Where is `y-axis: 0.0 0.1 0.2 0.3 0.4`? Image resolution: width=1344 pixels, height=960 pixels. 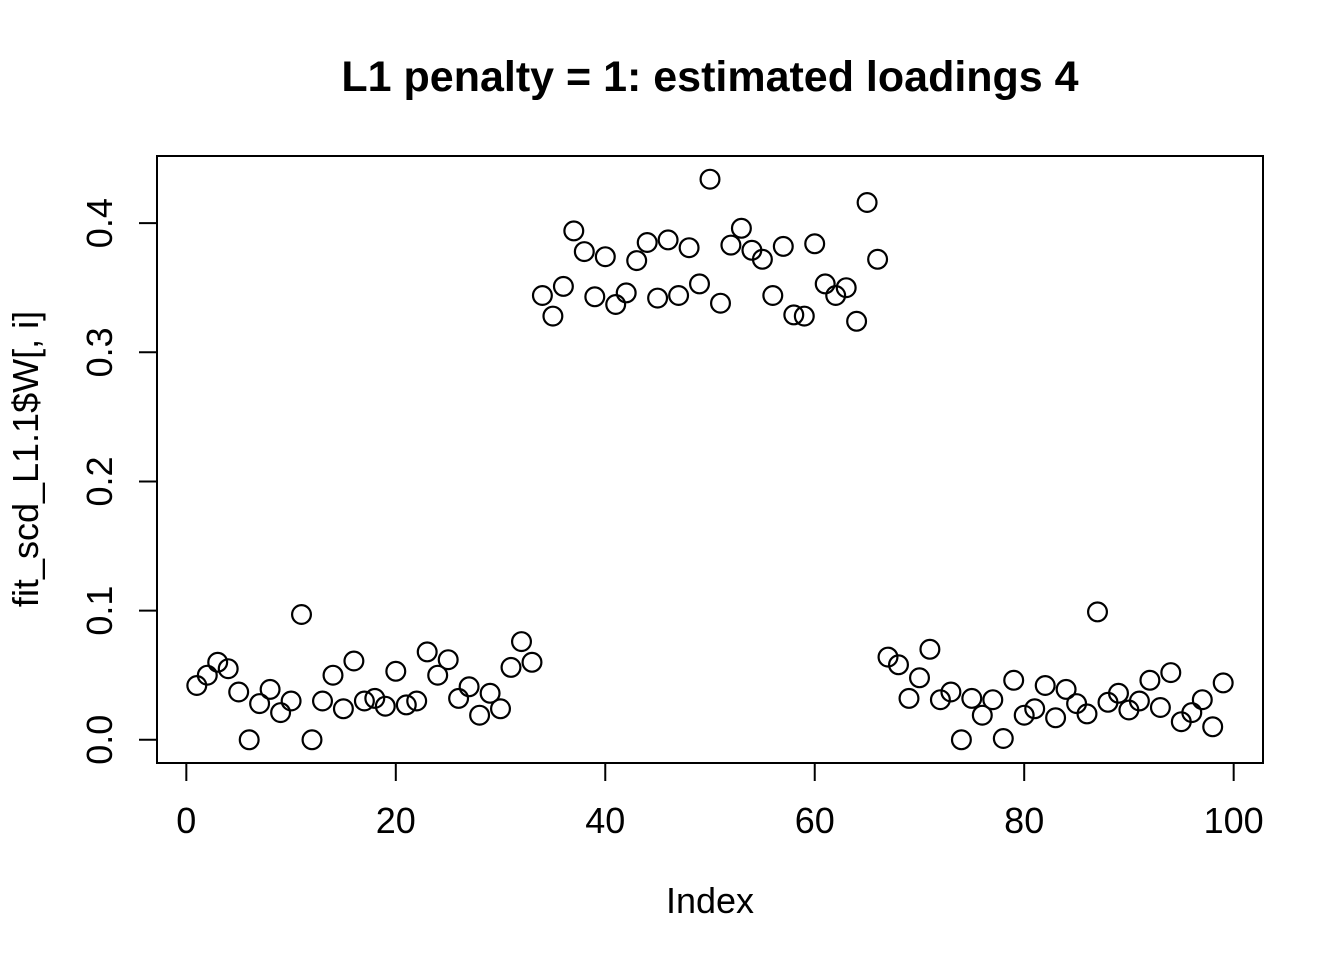 y-axis: 0.0 0.1 0.2 0.3 0.4 is located at coordinates (118, 481).